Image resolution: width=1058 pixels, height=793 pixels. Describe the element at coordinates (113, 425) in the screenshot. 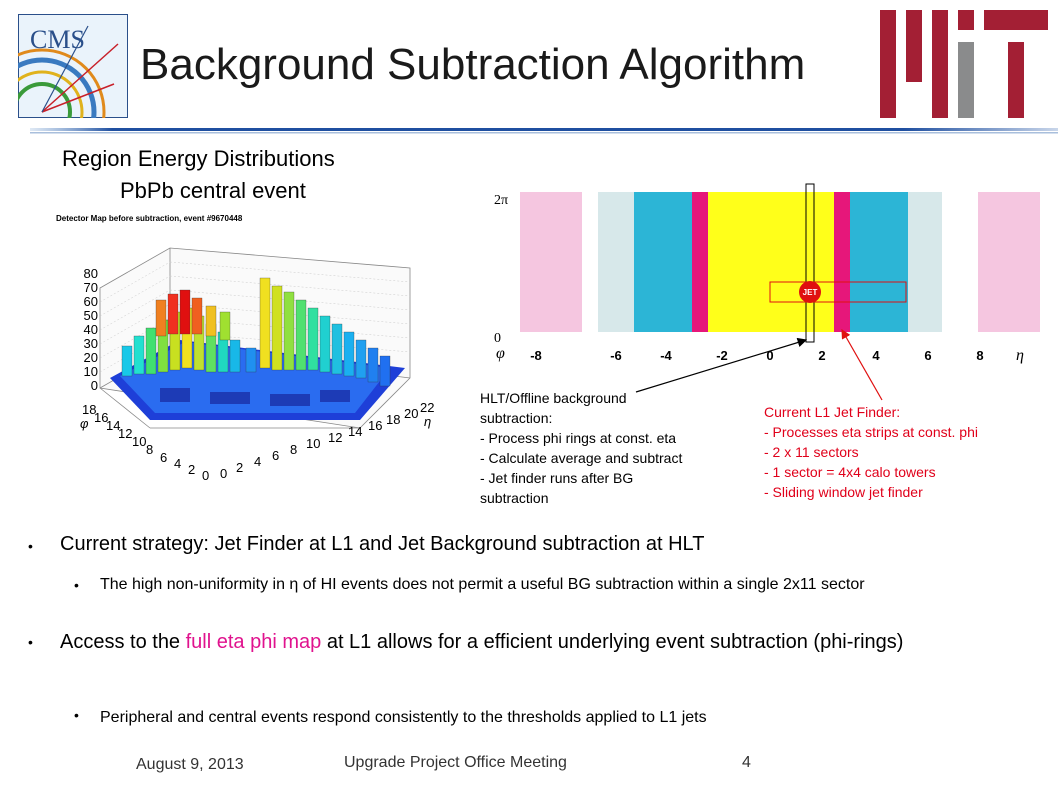

I see `phi-tick: 14` at that location.